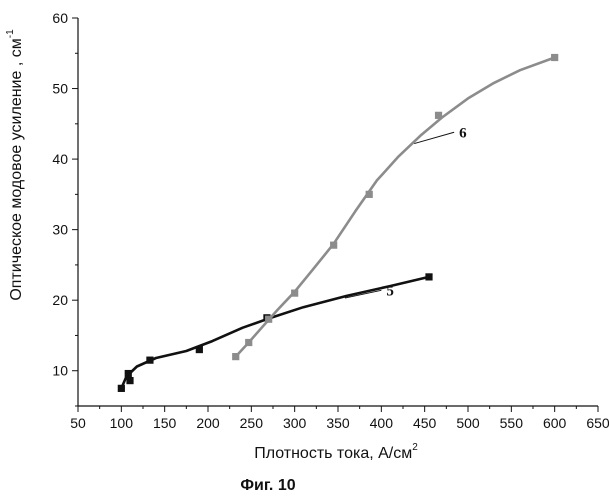 The height and width of the screenshot is (499, 609). I want to click on series-6-label-leader, so click(434, 137).